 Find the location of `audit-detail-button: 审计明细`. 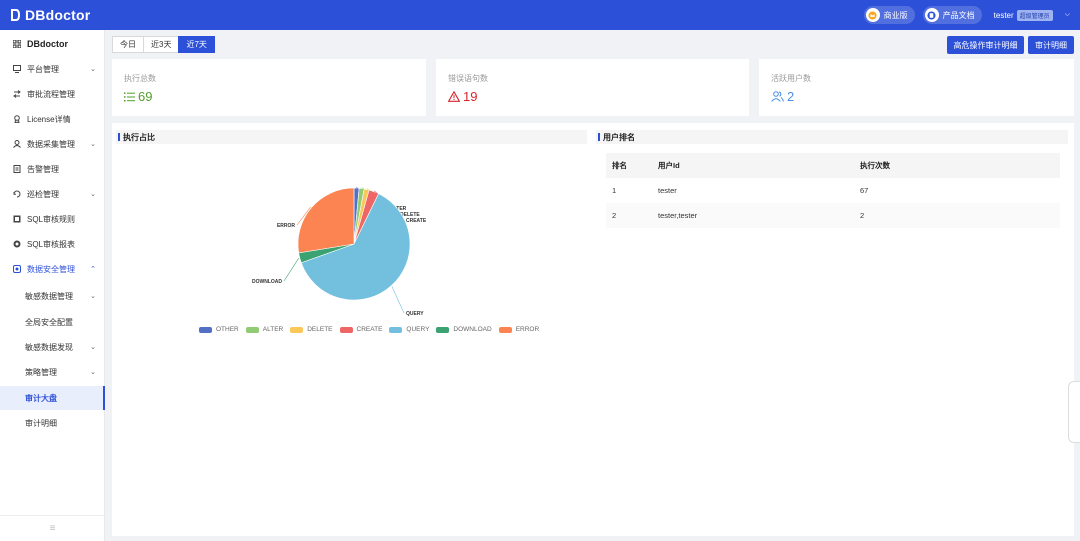

audit-detail-button: 审计明细 is located at coordinates (1051, 45).